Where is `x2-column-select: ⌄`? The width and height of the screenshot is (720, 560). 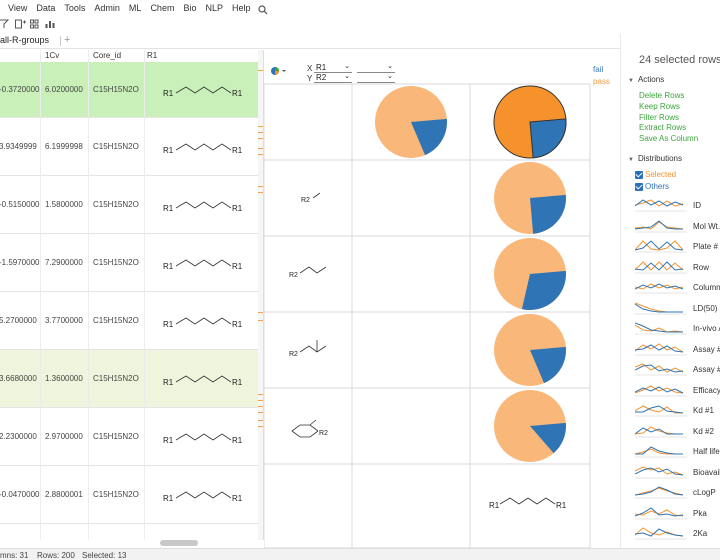 x2-column-select: ⌄ is located at coordinates (376, 68).